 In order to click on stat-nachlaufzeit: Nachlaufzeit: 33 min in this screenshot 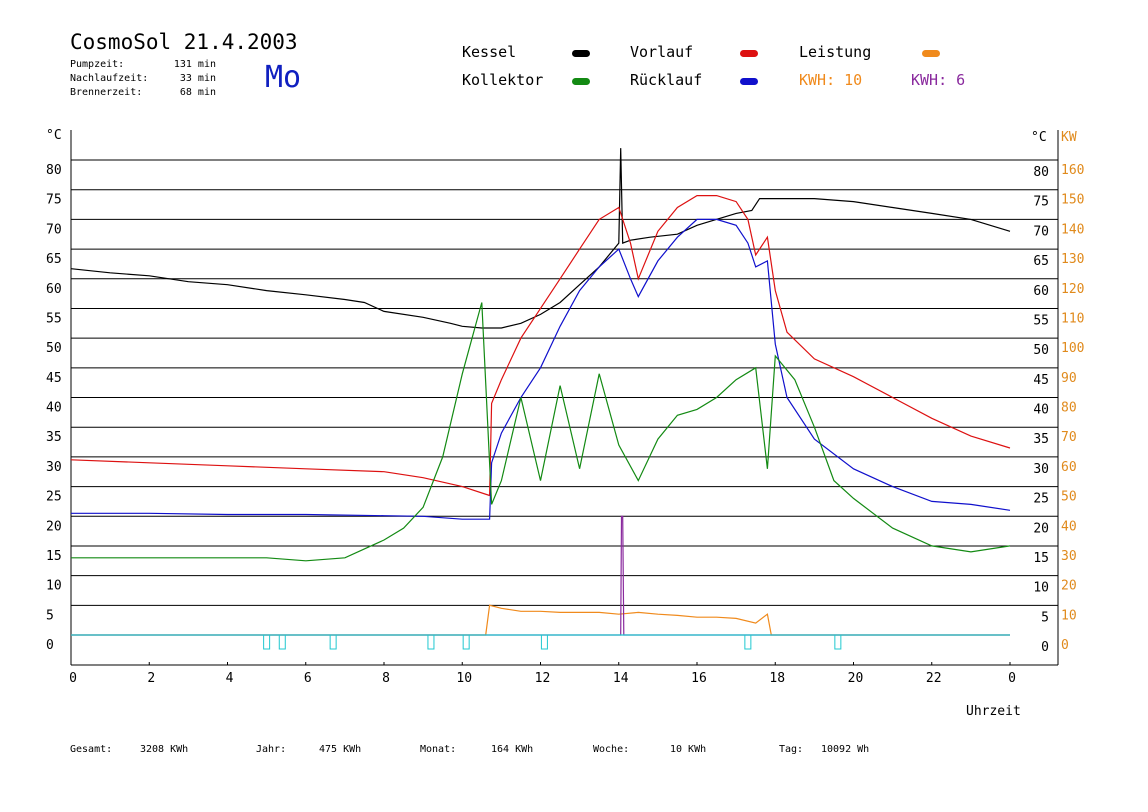, I will do `click(143, 78)`.